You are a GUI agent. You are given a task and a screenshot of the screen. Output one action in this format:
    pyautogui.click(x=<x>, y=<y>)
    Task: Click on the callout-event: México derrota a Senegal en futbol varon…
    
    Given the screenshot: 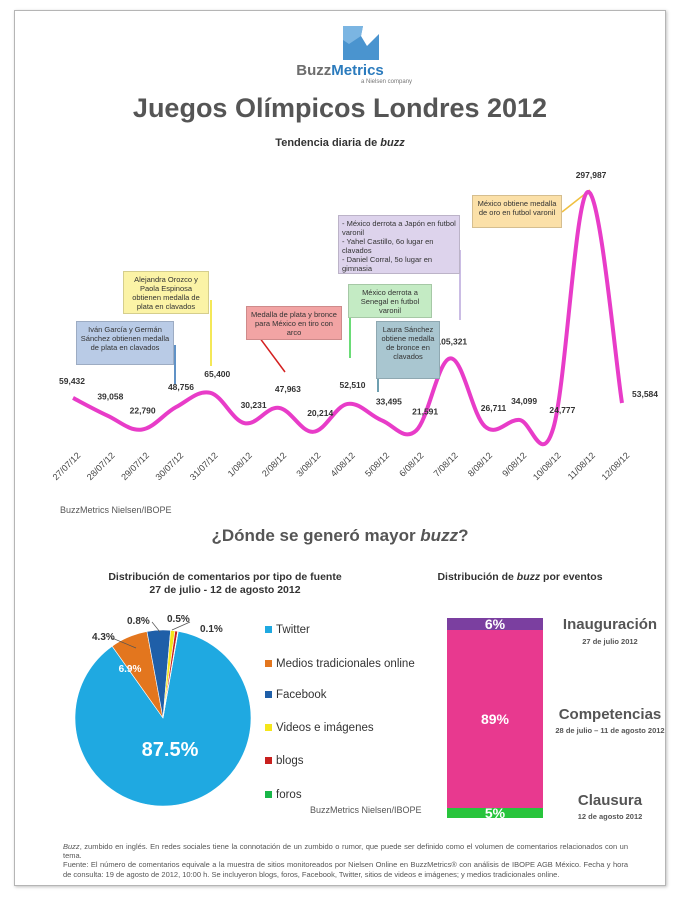 What is the action you would take?
    pyautogui.click(x=390, y=301)
    